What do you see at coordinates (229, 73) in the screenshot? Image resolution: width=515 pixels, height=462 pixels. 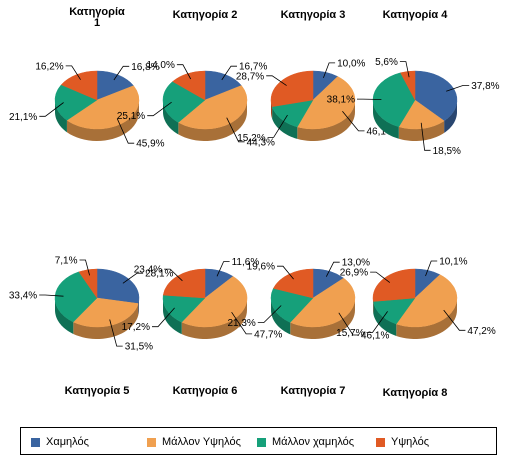 I see `leader-line-2-low` at bounding box center [229, 73].